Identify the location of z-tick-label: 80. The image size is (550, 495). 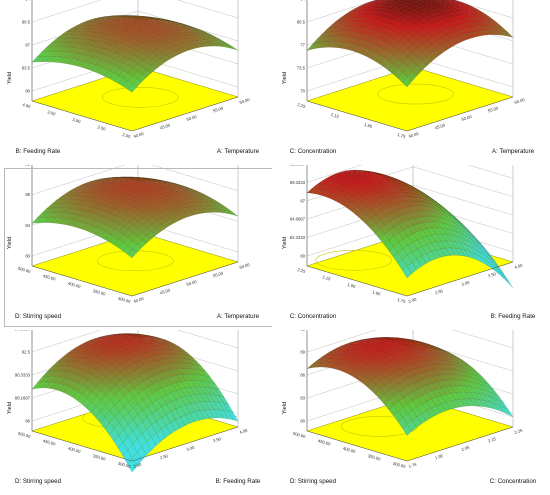
(27, 256).